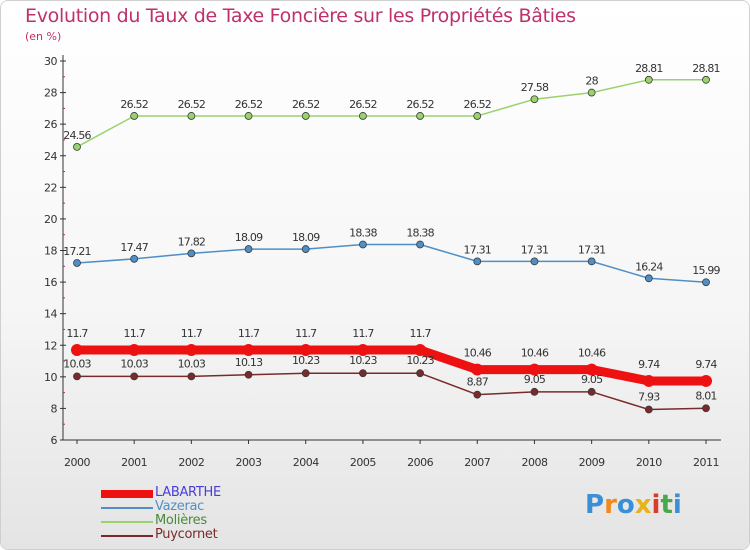 The width and height of the screenshot is (750, 550). I want to click on data-label: 10.13, so click(249, 362).